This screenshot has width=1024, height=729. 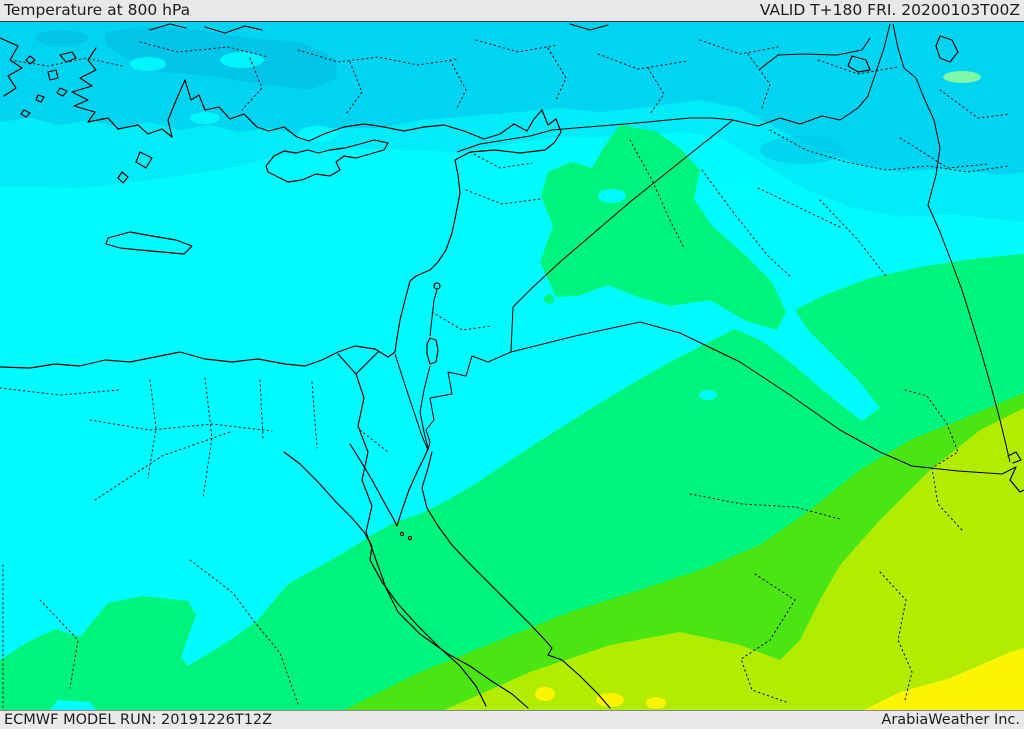 What do you see at coordinates (828, 398) in the screenshot?
I see `border-saudi-iraq` at bounding box center [828, 398].